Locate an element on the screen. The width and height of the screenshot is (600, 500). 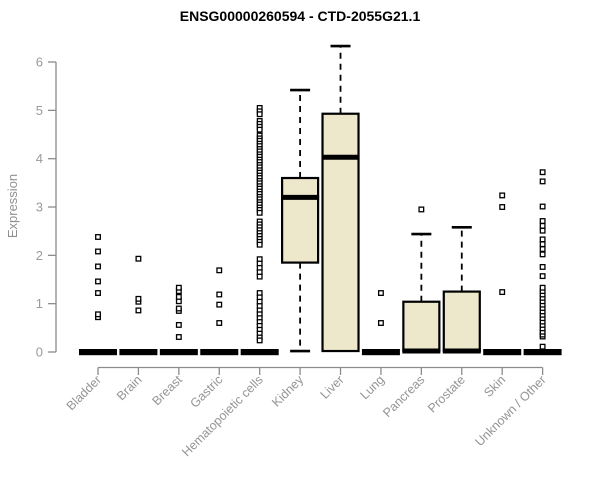
x-category-label-lung: Lung is located at coordinates (372, 388).